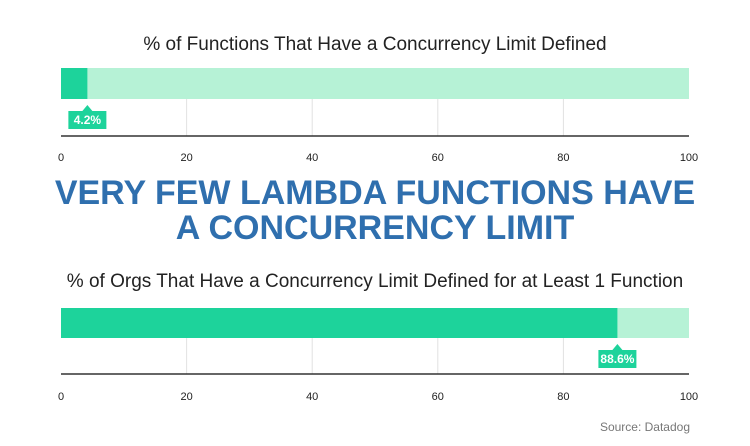 The height and width of the screenshot is (446, 750). What do you see at coordinates (375, 83) in the screenshot?
I see `bar-track` at bounding box center [375, 83].